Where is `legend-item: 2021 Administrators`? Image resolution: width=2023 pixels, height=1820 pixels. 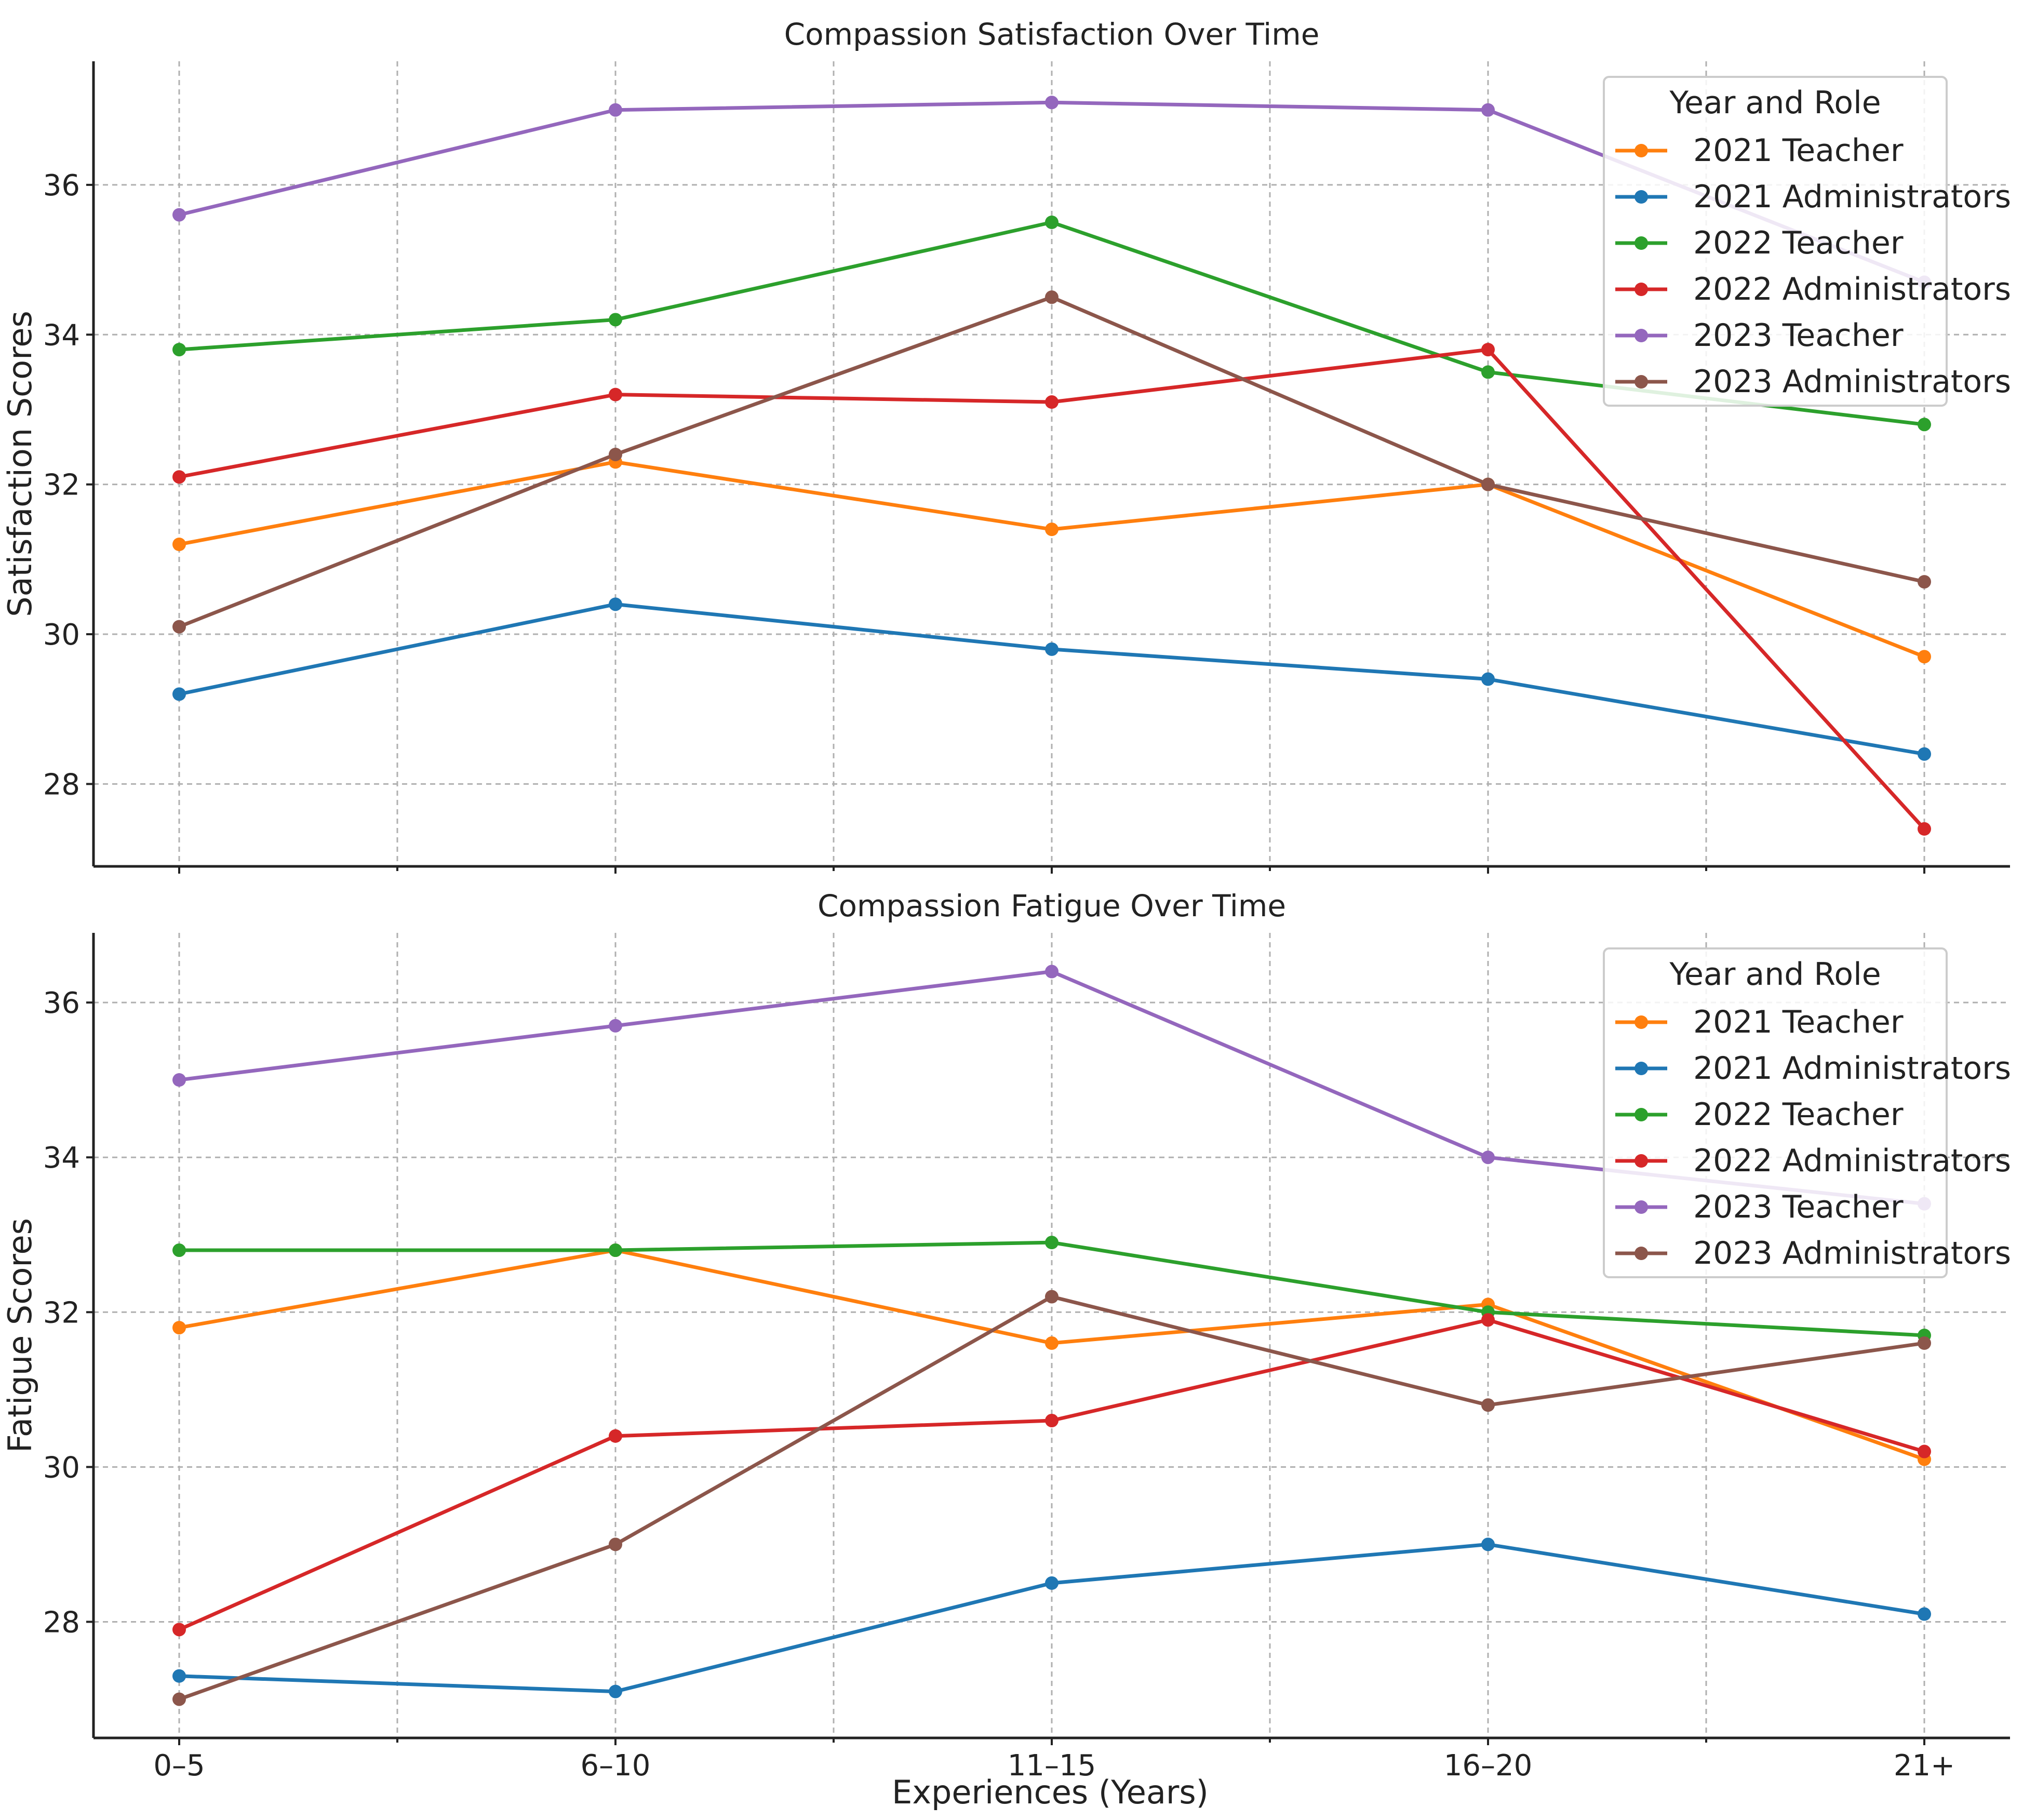
legend-item: 2021 Administrators is located at coordinates (1813, 1068).